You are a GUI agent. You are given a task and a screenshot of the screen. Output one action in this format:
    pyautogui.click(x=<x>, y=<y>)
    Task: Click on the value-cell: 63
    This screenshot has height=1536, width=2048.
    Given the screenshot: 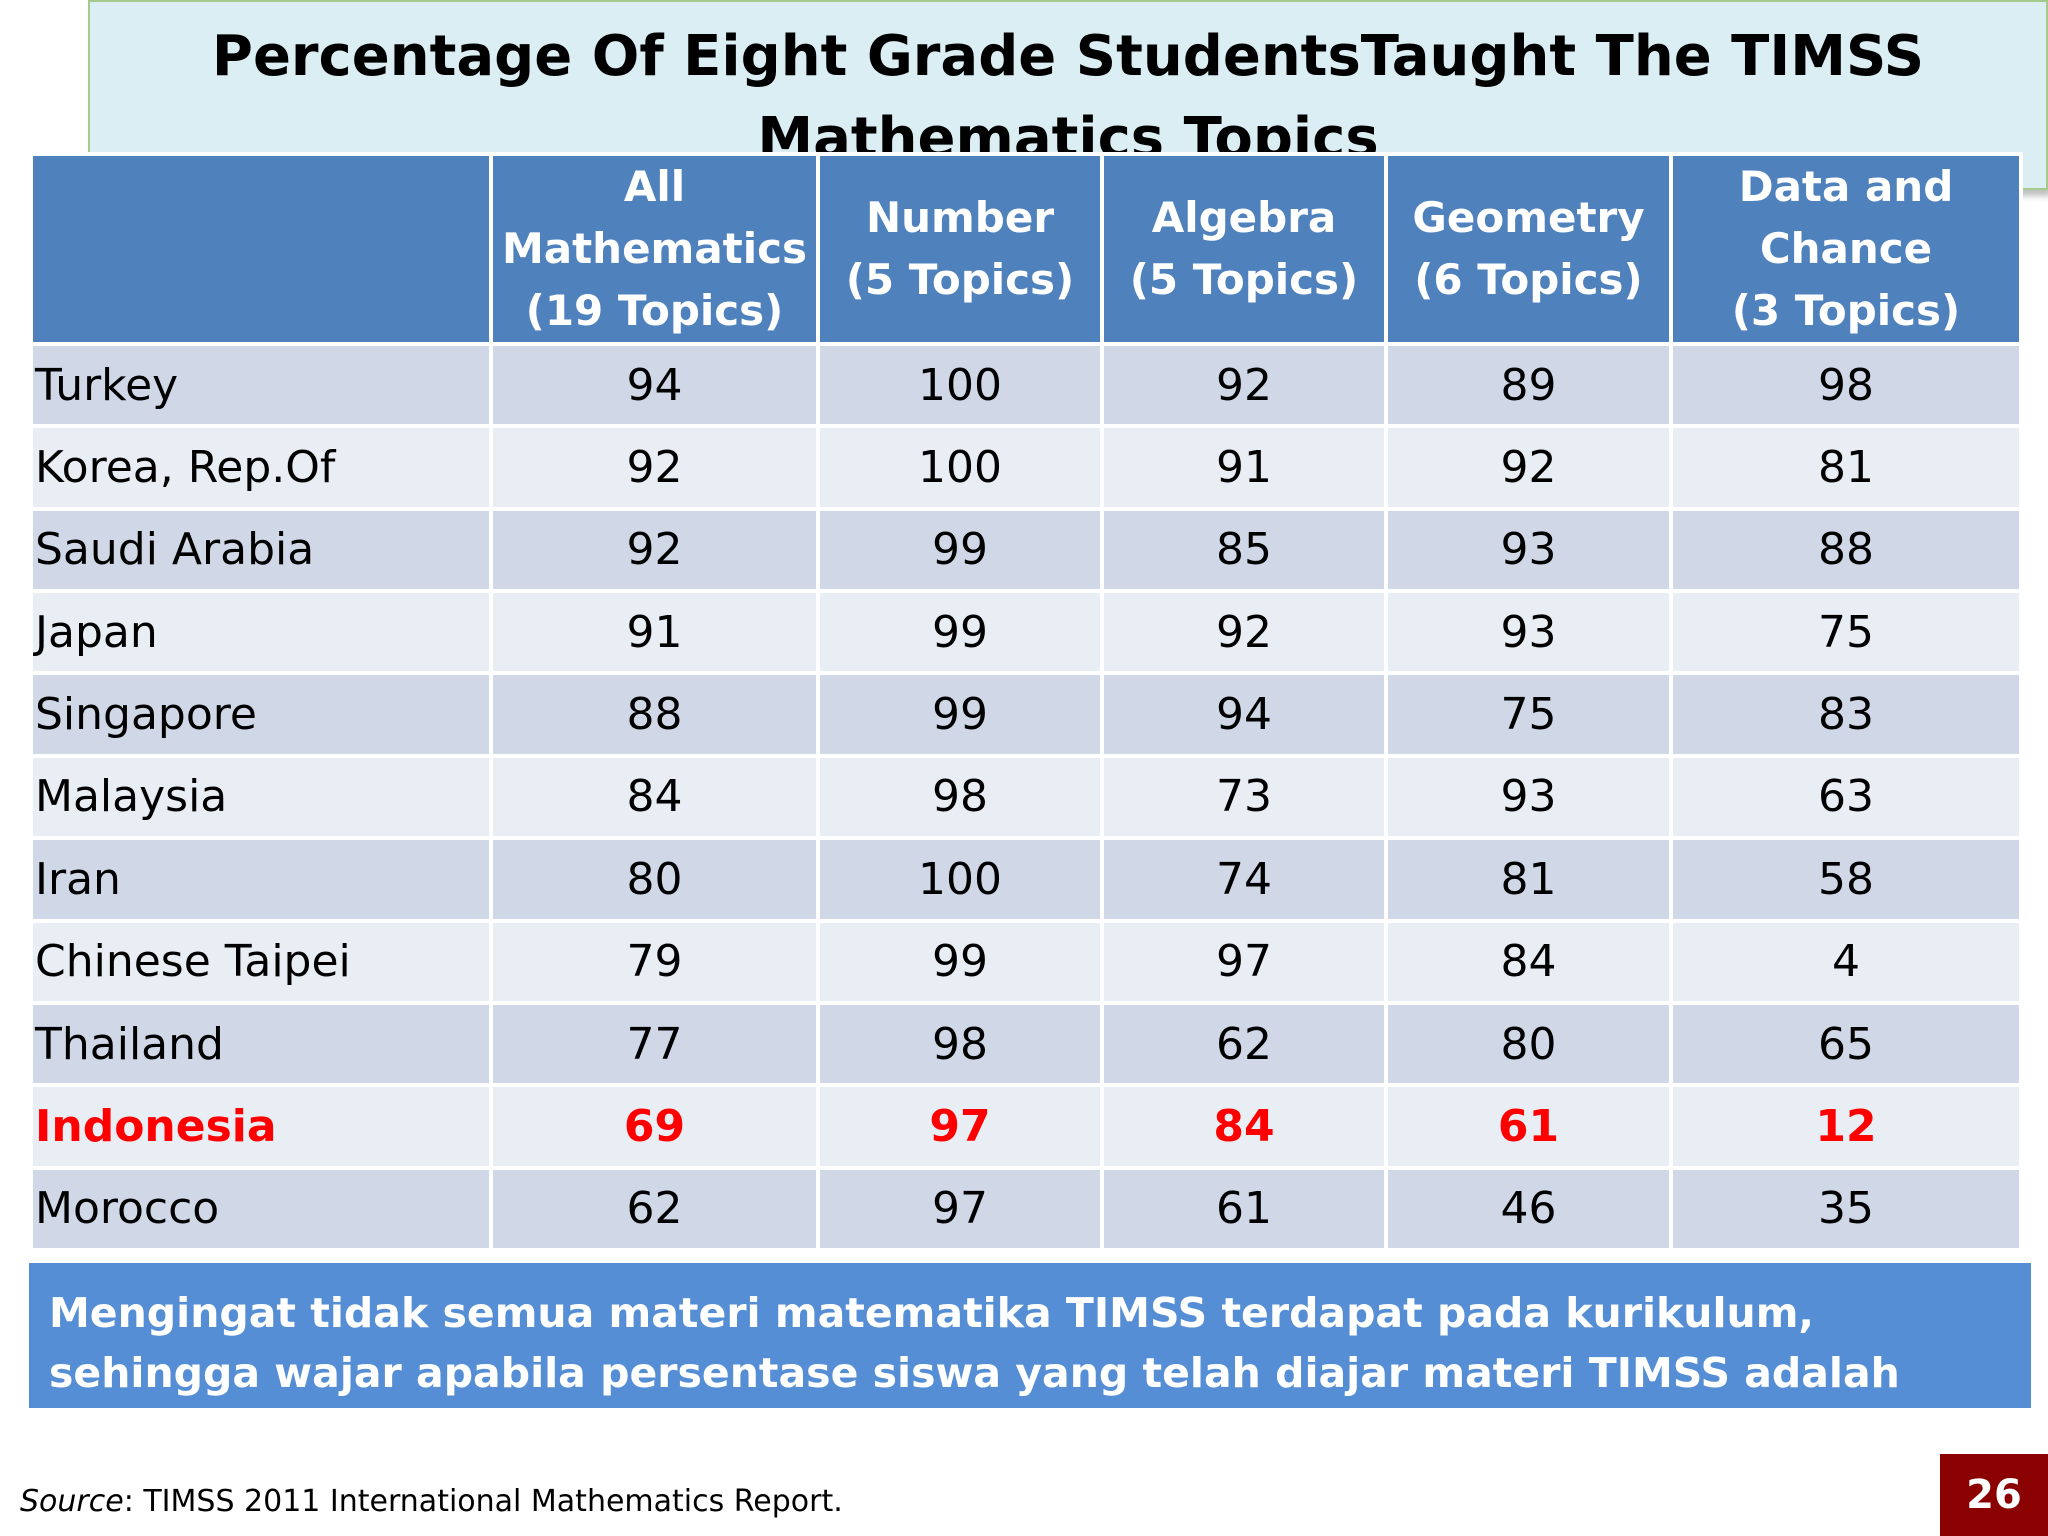 What is the action you would take?
    pyautogui.click(x=1846, y=797)
    